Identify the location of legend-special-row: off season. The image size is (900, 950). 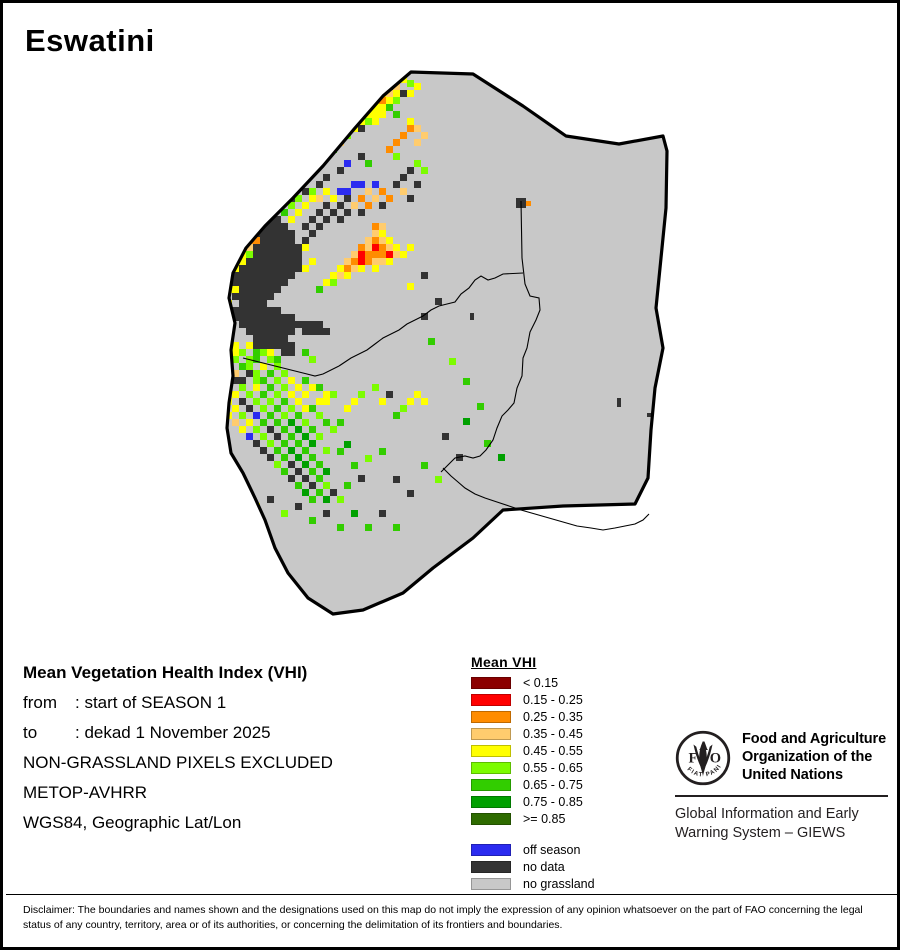
(571, 849).